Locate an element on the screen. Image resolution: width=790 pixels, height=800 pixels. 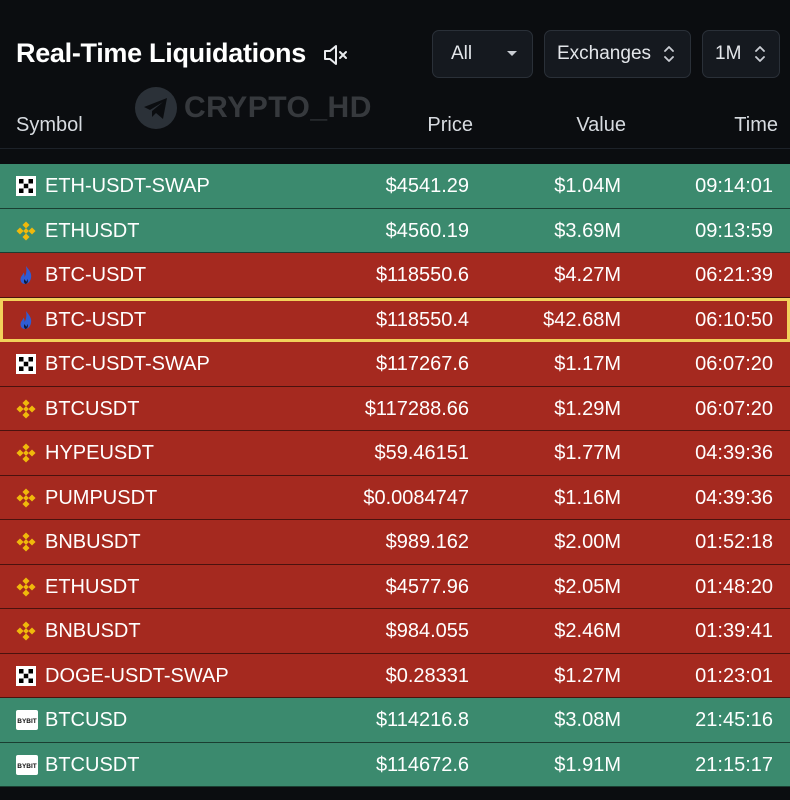
telegram-icon is located at coordinates (156, 108).